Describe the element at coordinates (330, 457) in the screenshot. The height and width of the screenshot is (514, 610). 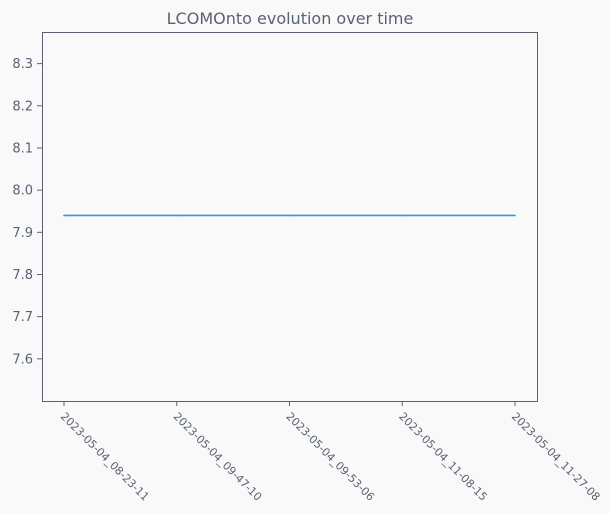
I see `x-tick-label: 2023-05-04_09-53-06` at that location.